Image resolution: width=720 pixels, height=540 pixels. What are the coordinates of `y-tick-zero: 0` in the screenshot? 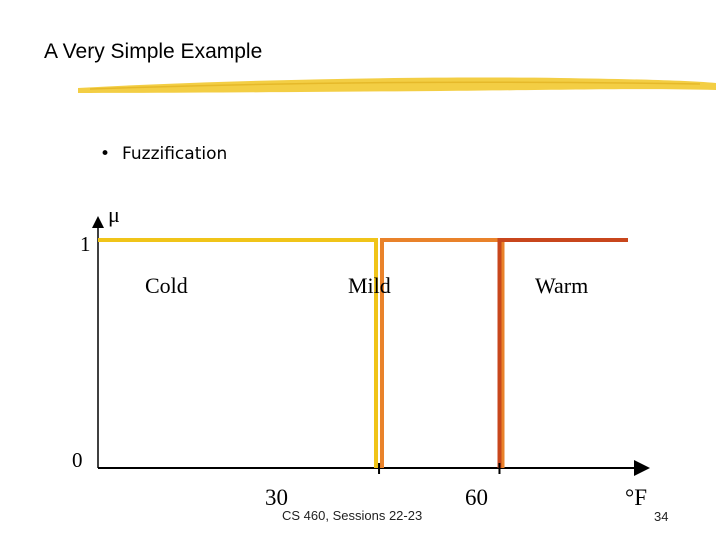 It's located at (77, 460).